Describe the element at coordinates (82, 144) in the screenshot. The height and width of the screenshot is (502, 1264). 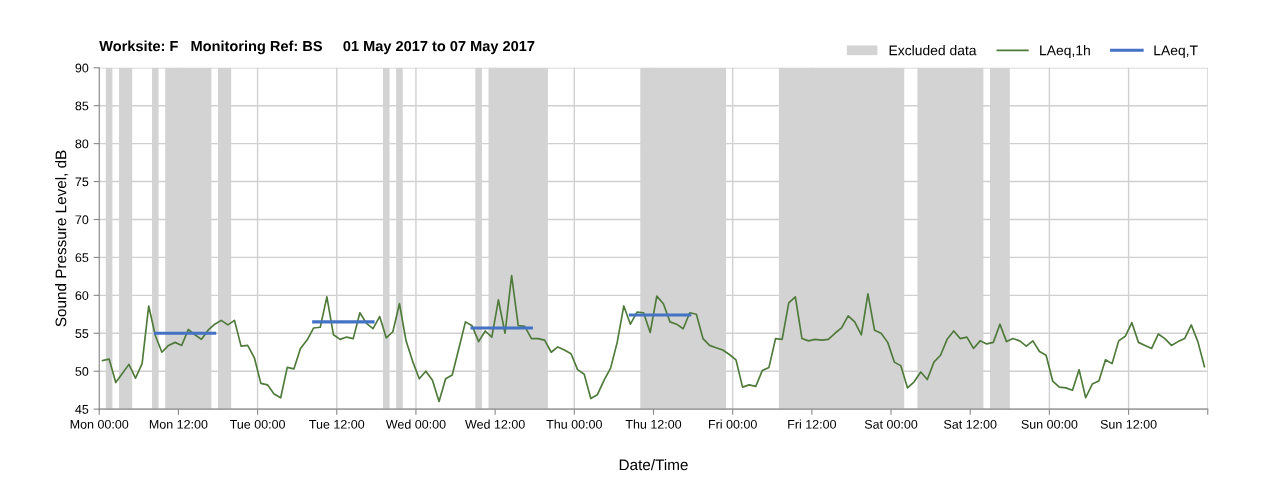
I see `y-tick-label: 80` at that location.